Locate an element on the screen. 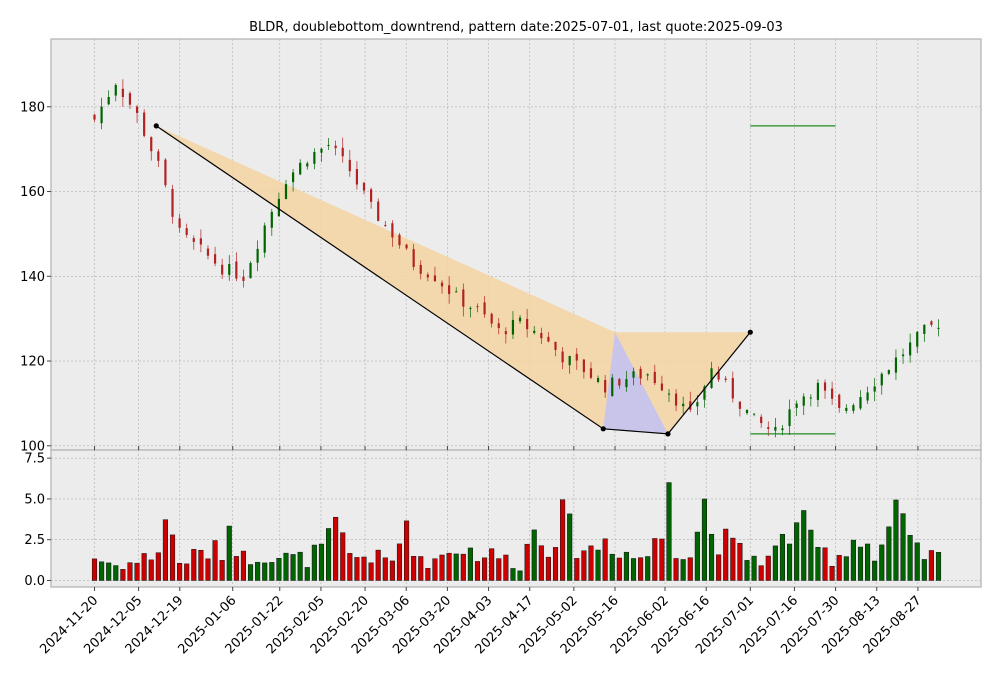 The image size is (1001, 678). volume-y-tick-label: 7.5 is located at coordinates (34, 459).